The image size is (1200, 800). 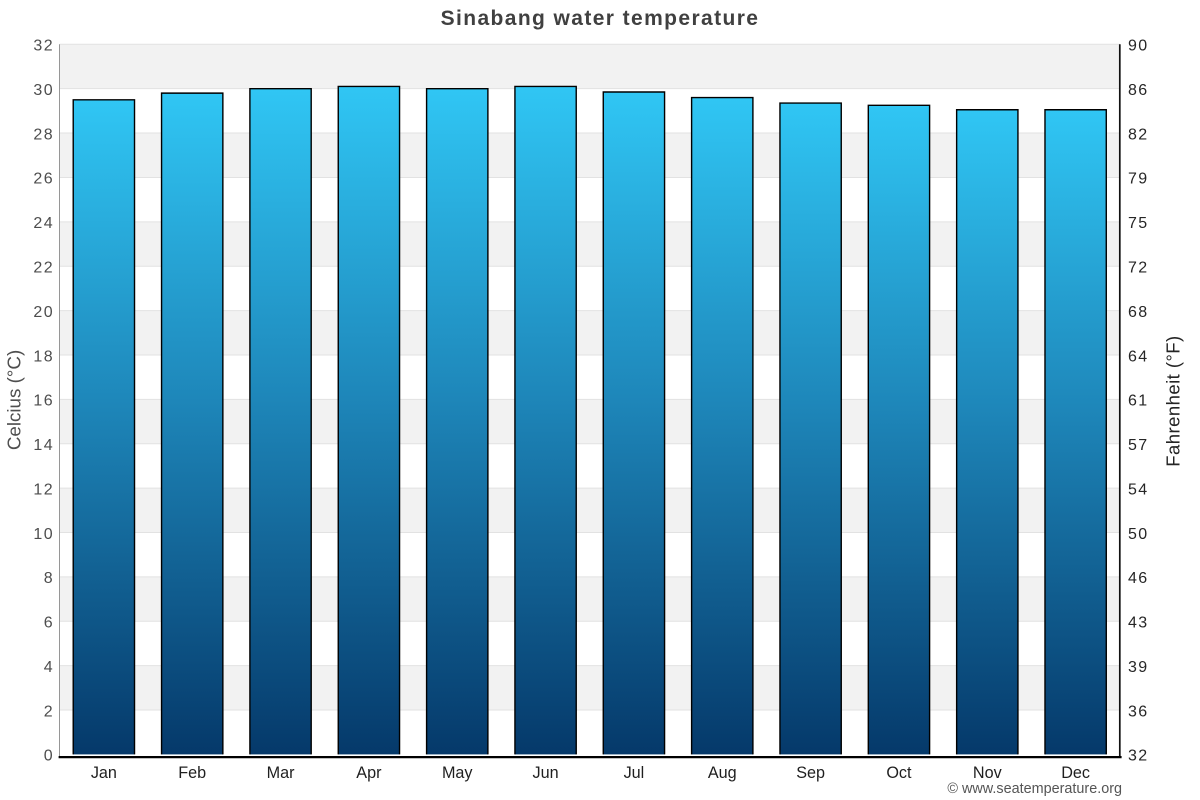 What do you see at coordinates (1138, 445) in the screenshot?
I see `svg-text: 57` at bounding box center [1138, 445].